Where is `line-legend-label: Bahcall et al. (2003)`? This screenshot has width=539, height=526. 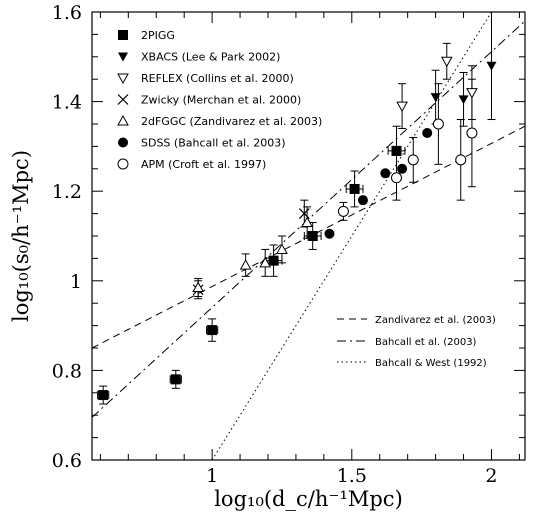 line-legend-label: Bahcall et al. (2003) is located at coordinates (426, 342).